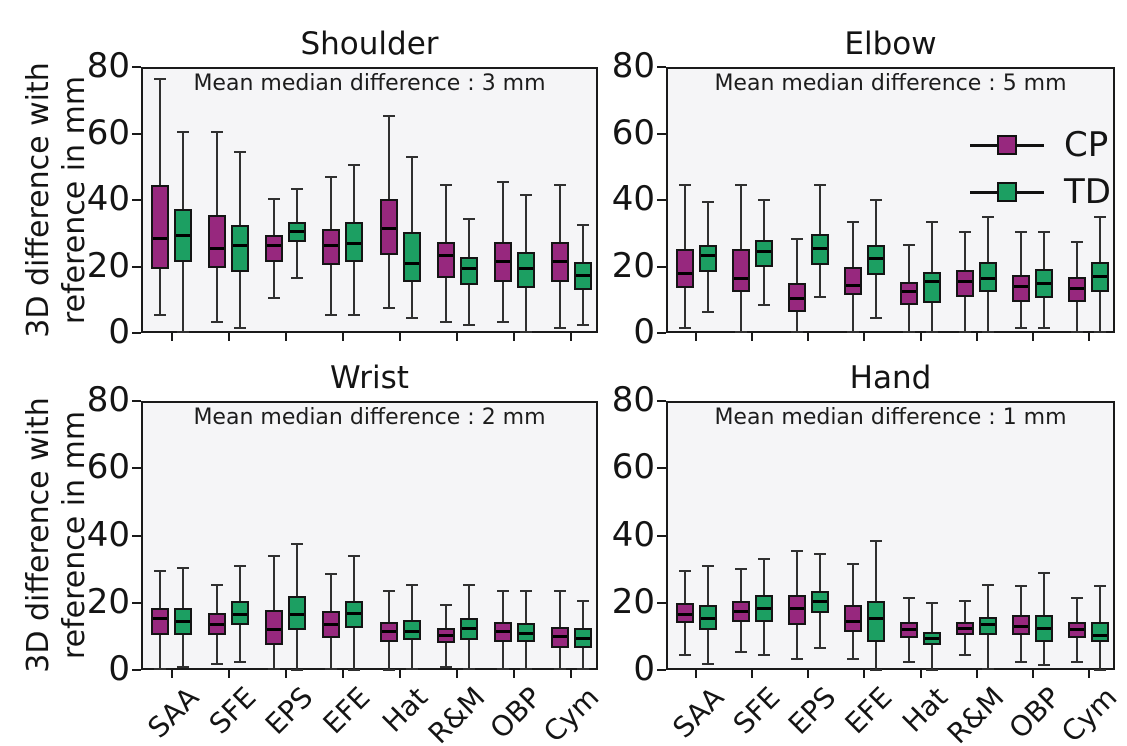  What do you see at coordinates (1044, 665) in the screenshot?
I see `whisker-cap-bottom-TD-OBP` at bounding box center [1044, 665].